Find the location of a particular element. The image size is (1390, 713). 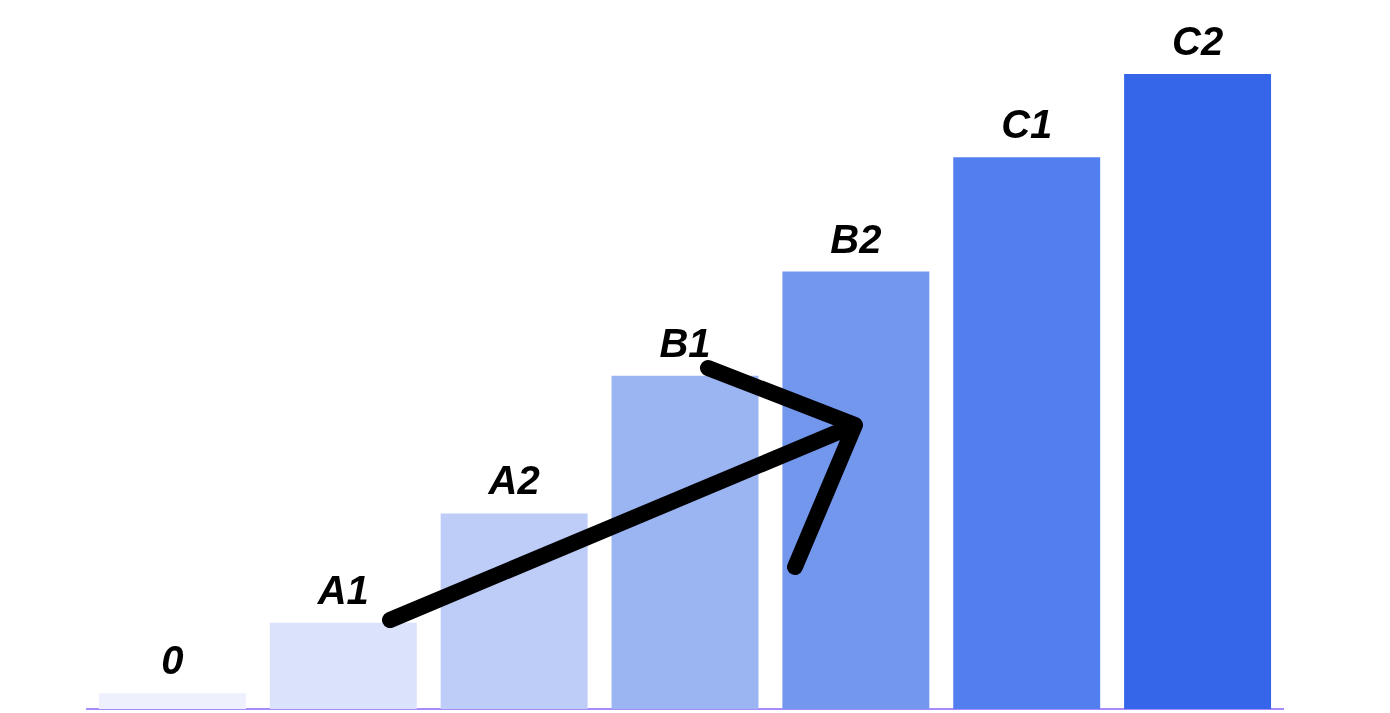

x-tick-label: A1 is located at coordinates (342, 589).